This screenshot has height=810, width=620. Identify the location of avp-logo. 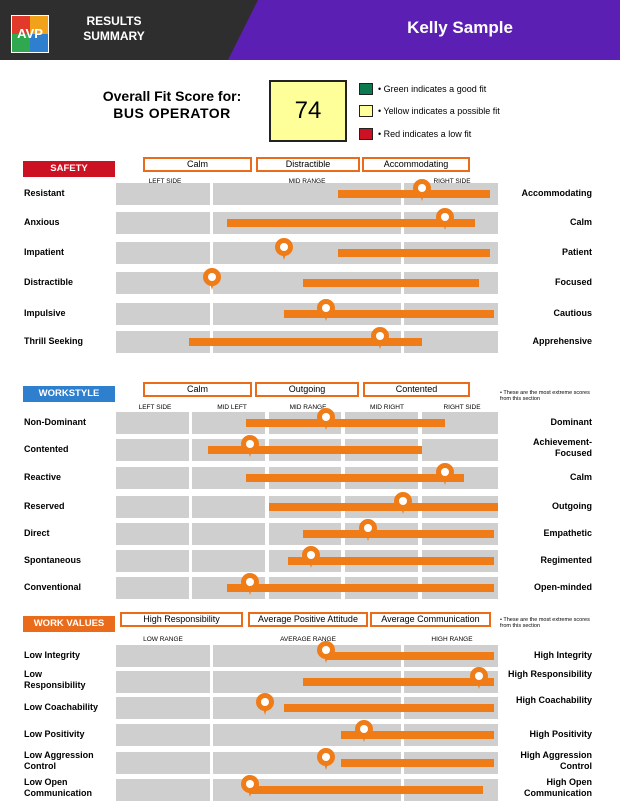
(30, 34).